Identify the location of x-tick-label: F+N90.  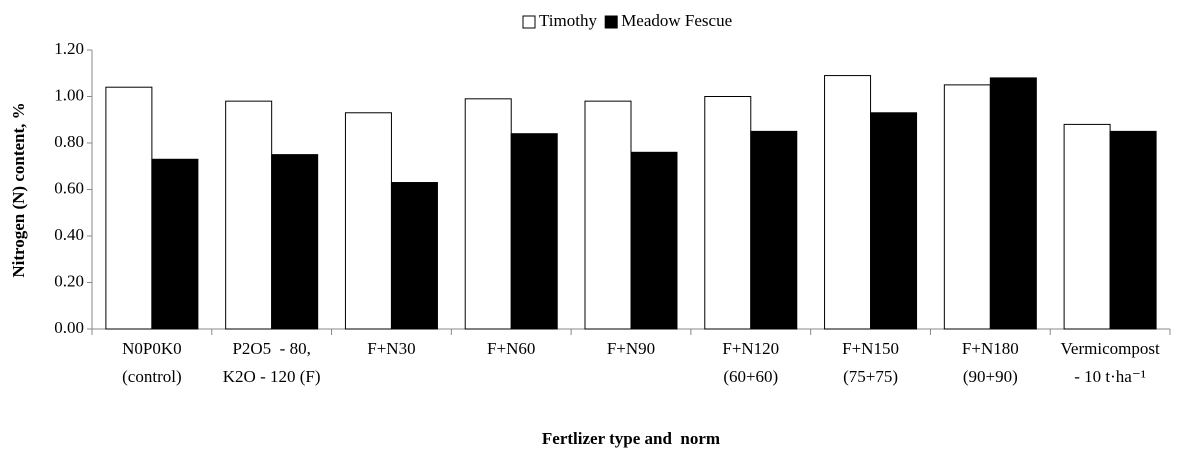
(631, 348).